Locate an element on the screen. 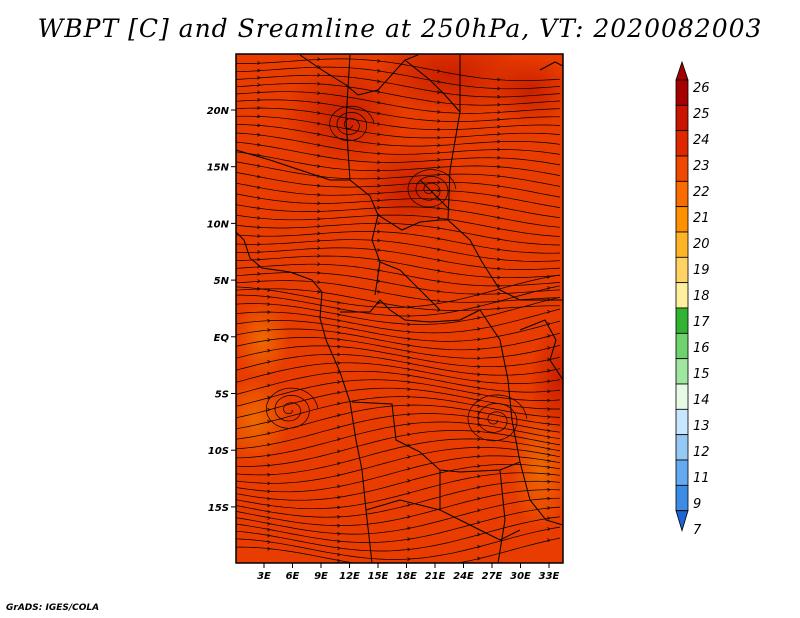 This screenshot has height=618, width=800. colorbar-label: 20 is located at coordinates (701, 244).